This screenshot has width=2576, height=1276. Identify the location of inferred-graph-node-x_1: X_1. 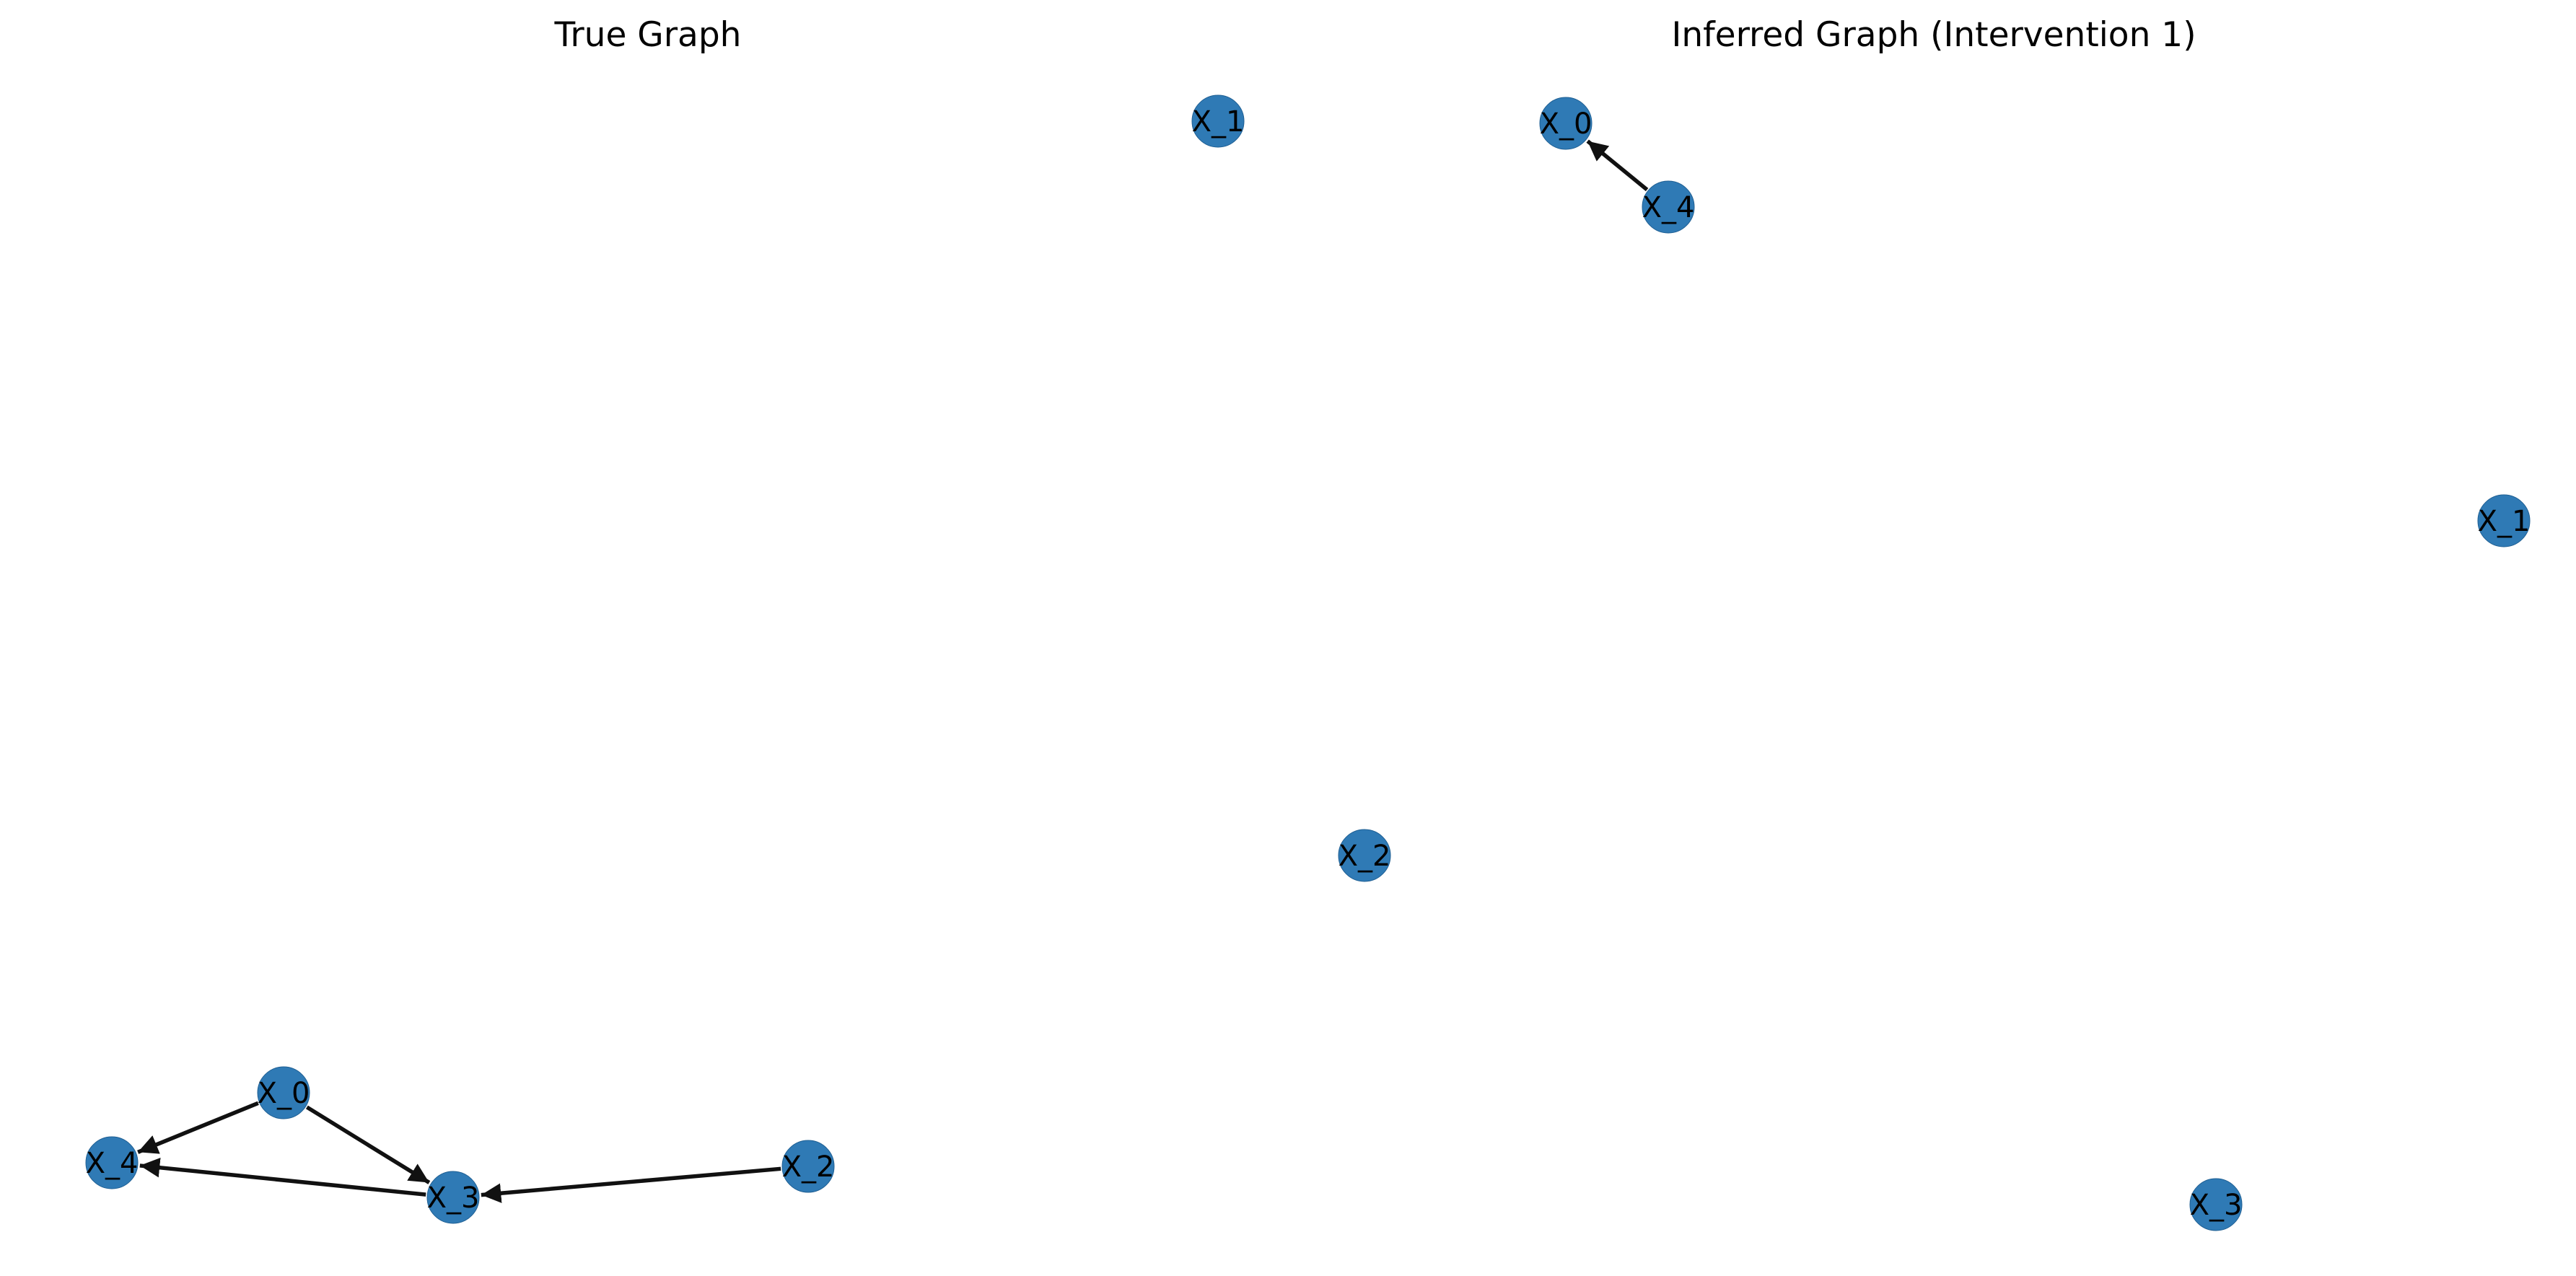
(2504, 520).